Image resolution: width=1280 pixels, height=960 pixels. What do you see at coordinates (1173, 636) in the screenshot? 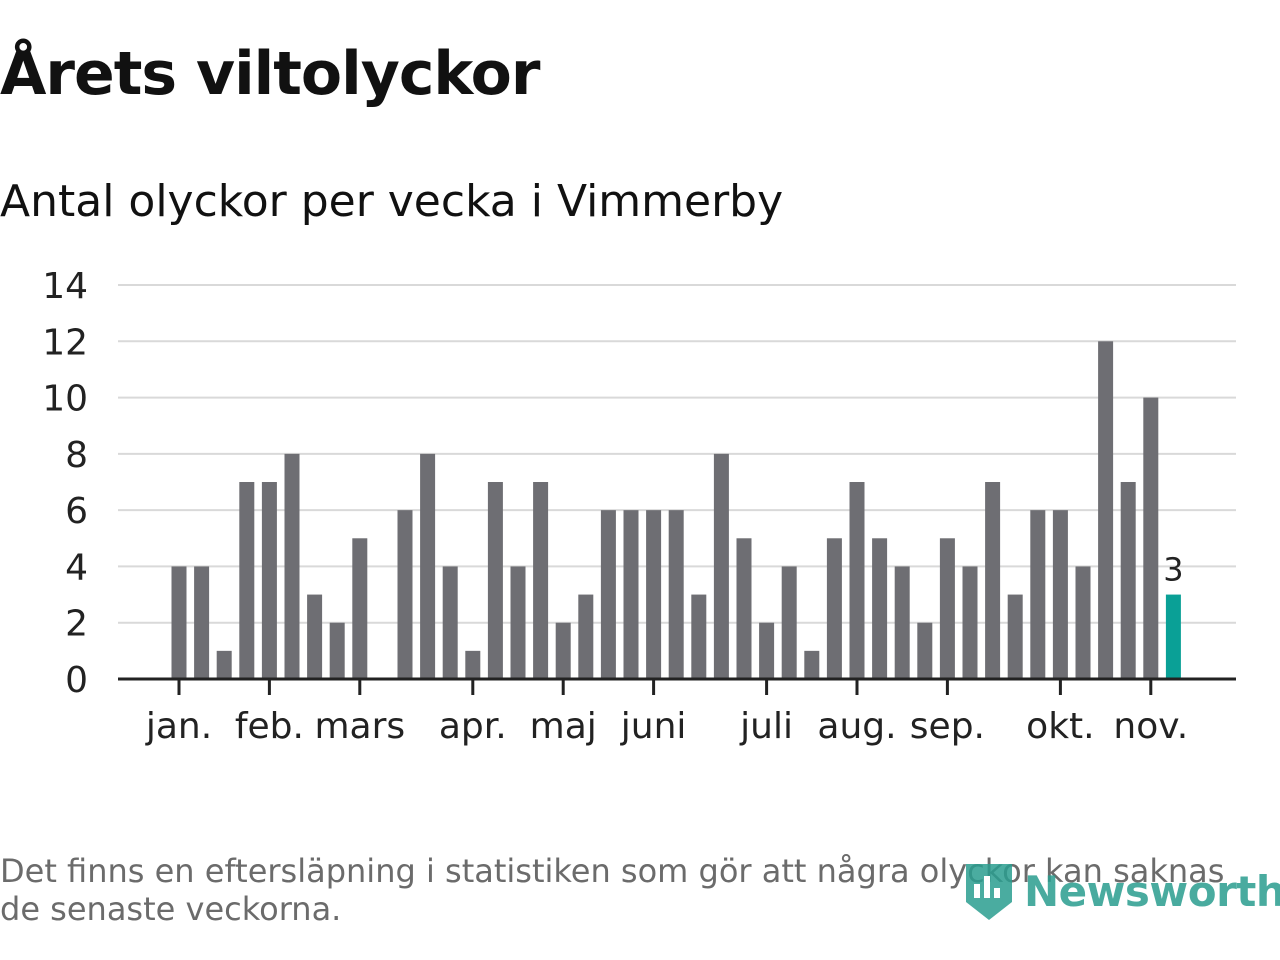
I see `bar-highlight` at bounding box center [1173, 636].